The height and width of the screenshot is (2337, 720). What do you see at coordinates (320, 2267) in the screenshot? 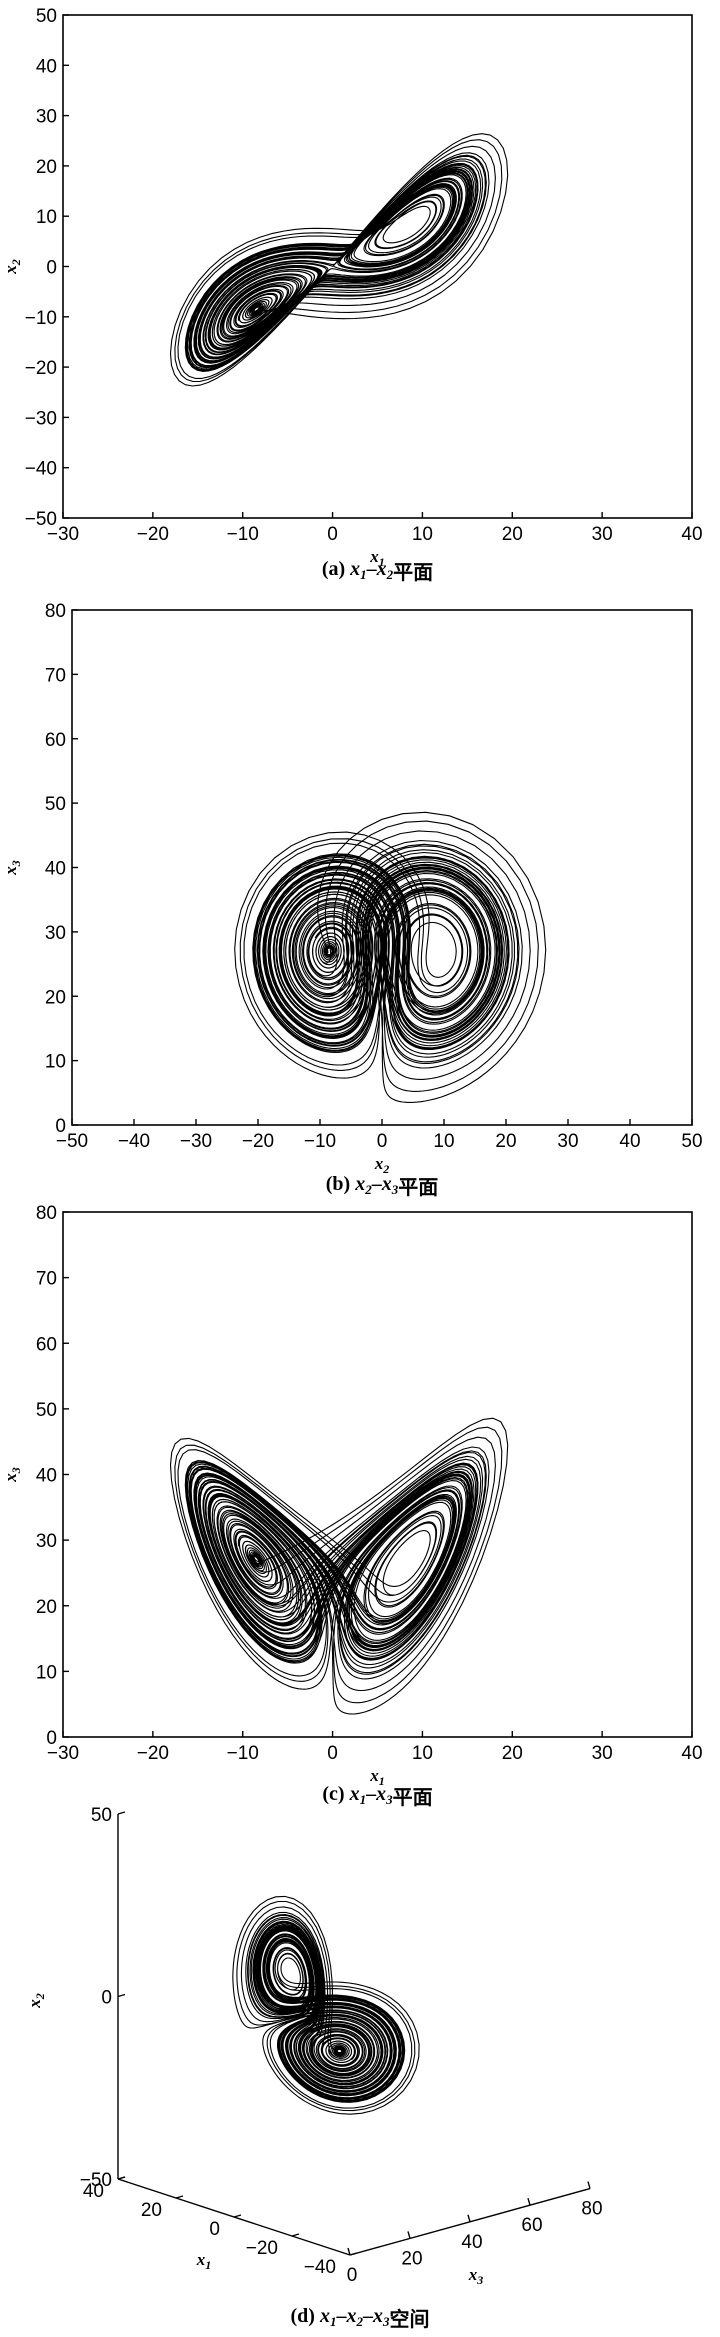
I see `x1-tick-label: −40` at bounding box center [320, 2267].